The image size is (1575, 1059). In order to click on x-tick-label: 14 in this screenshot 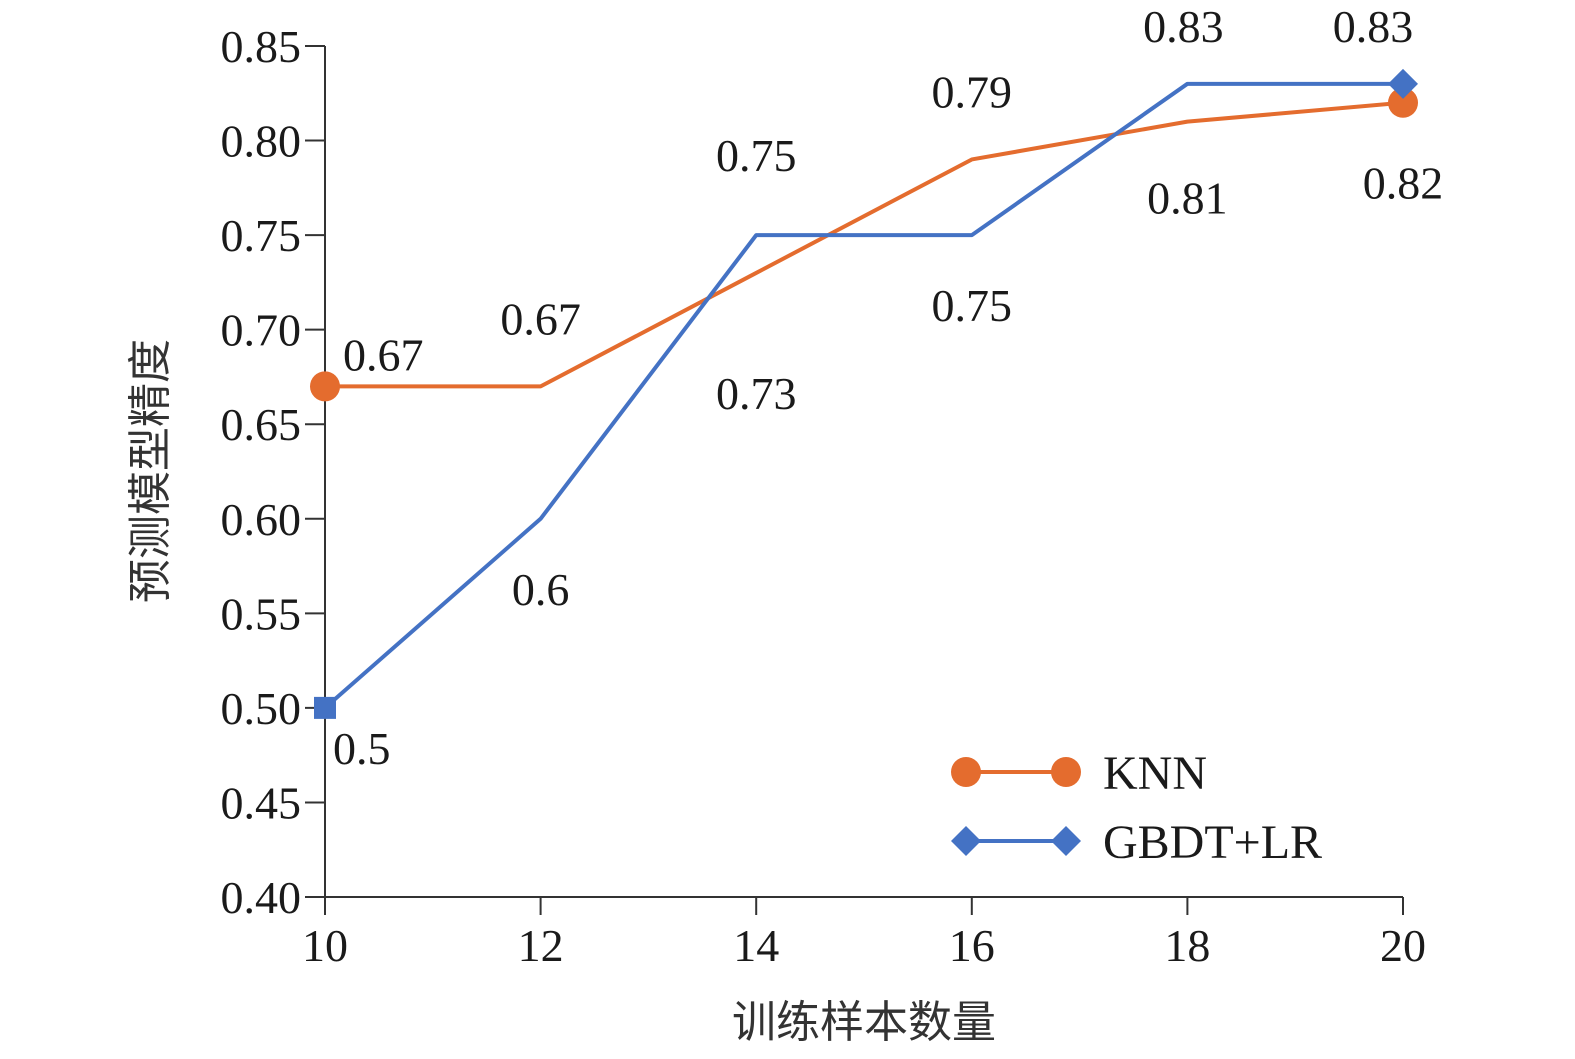, I will do `click(756, 945)`.